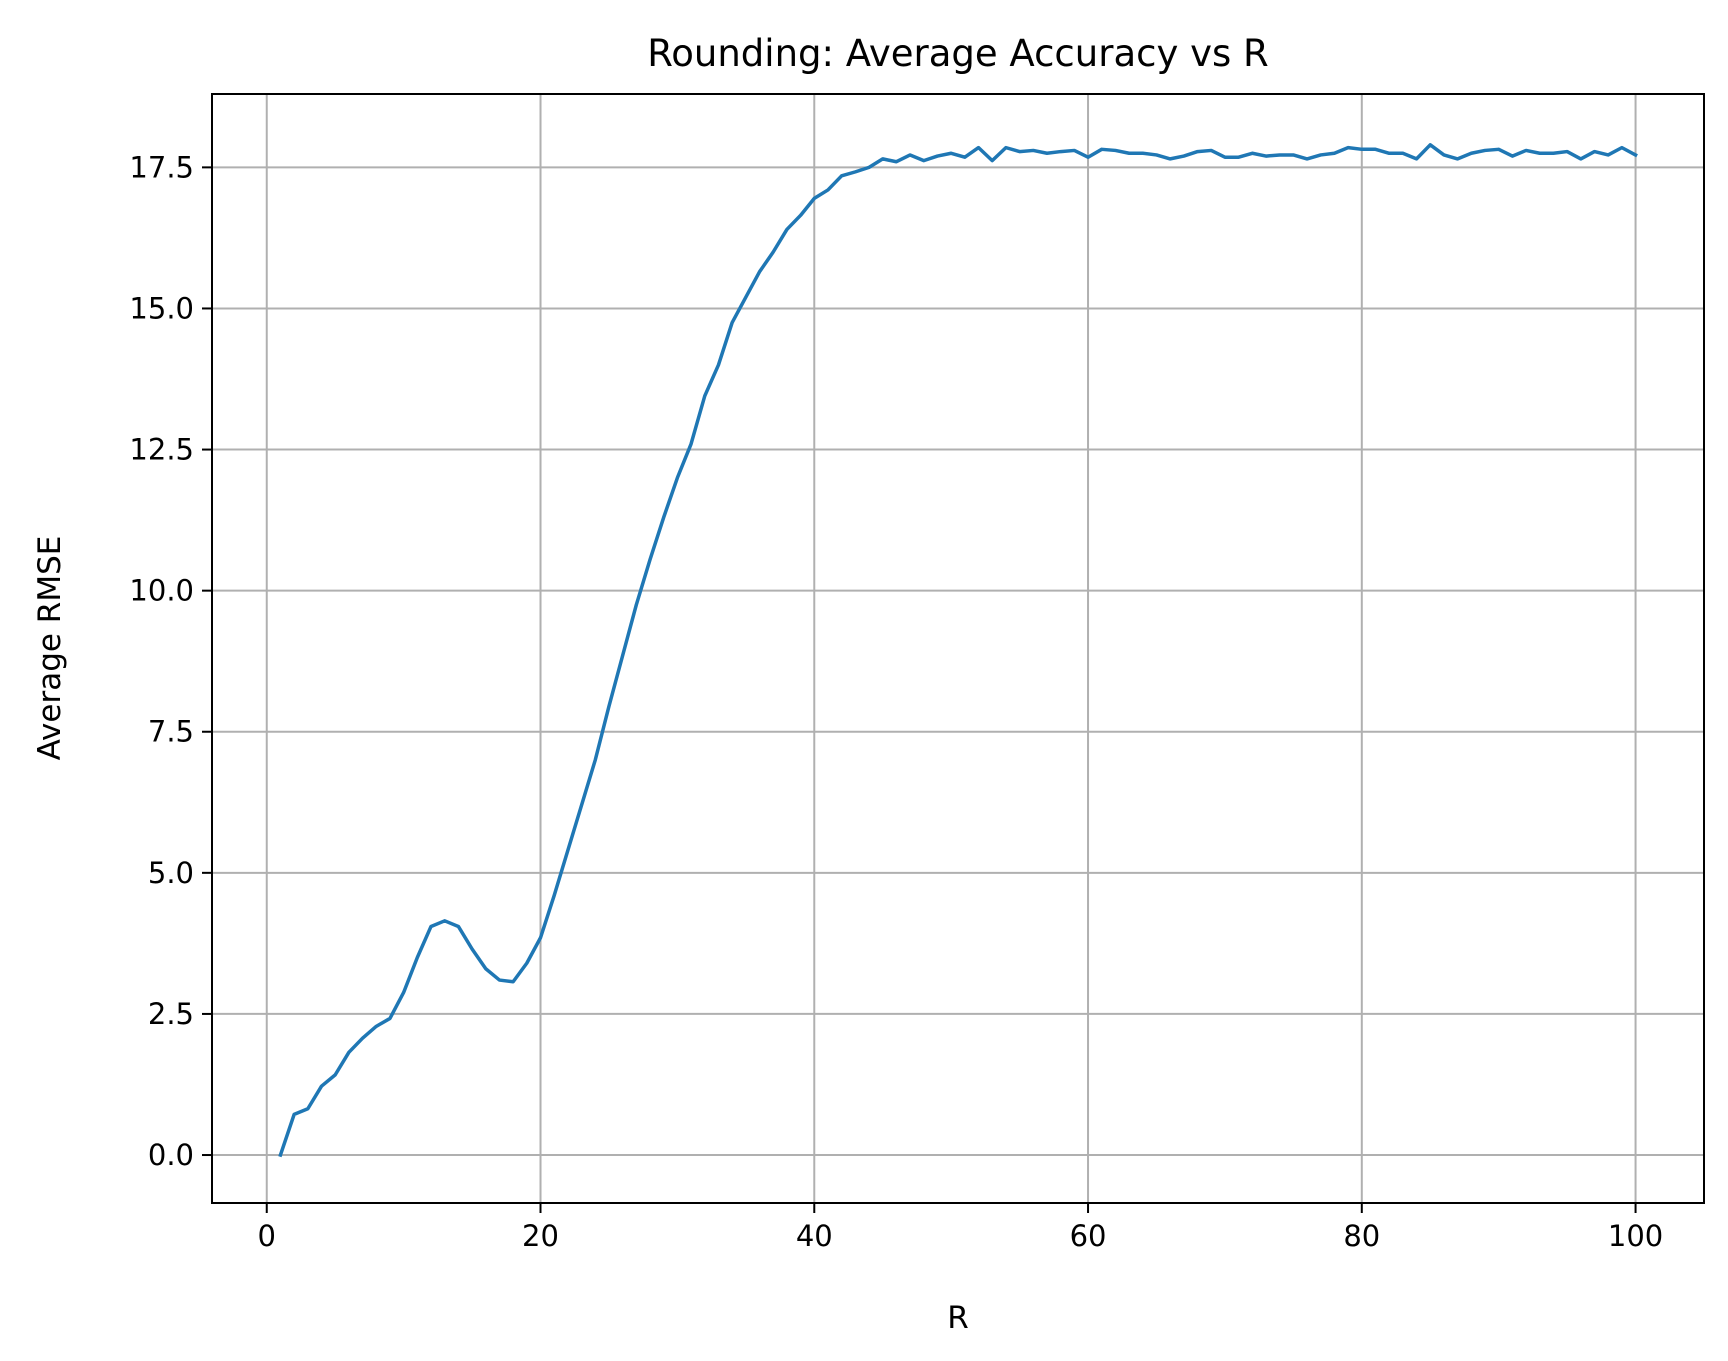 This screenshot has height=1361, width=1728. I want to click on x-axis-label: R, so click(958, 1318).